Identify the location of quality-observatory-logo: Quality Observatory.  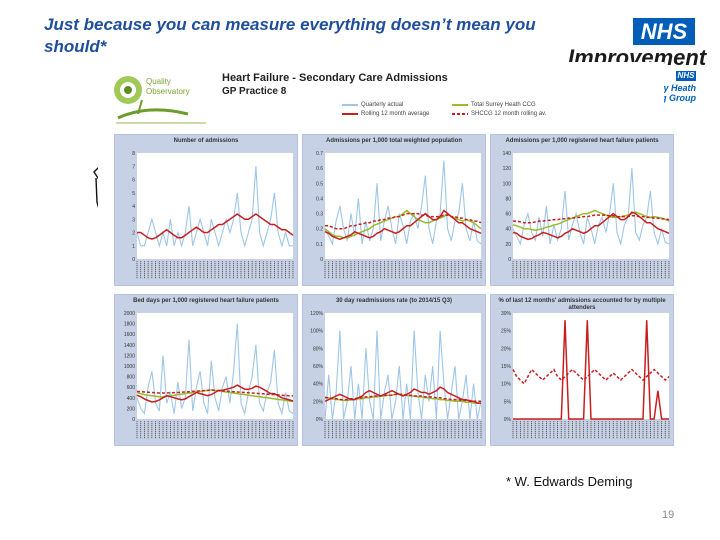
(160, 100).